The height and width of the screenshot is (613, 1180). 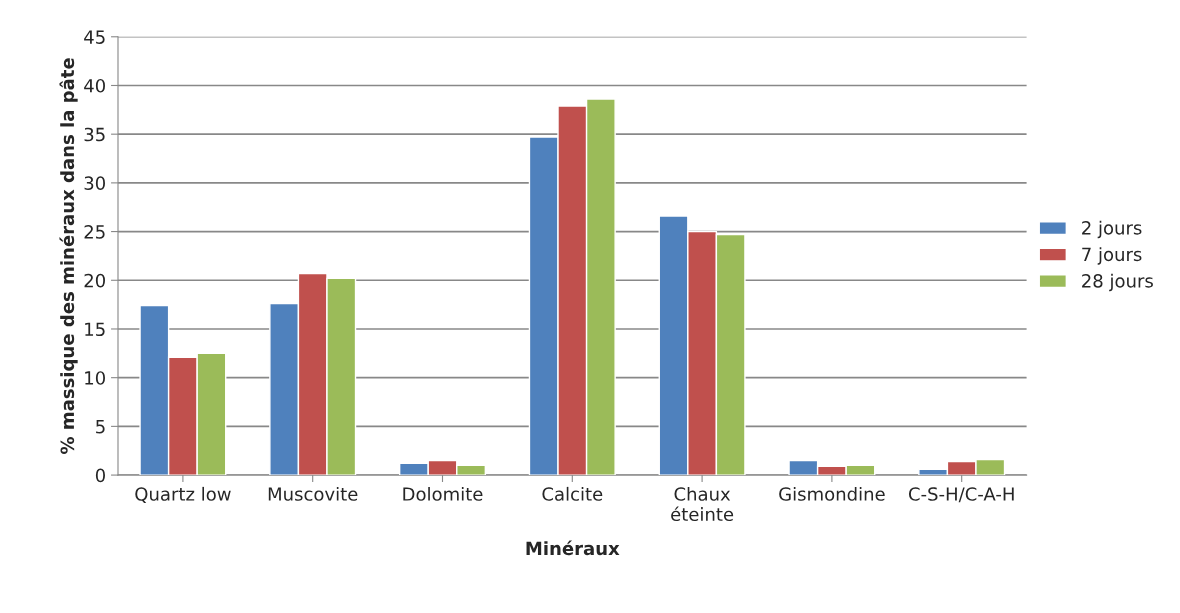 What do you see at coordinates (95, 378) in the screenshot?
I see `y-tick-label: 10` at bounding box center [95, 378].